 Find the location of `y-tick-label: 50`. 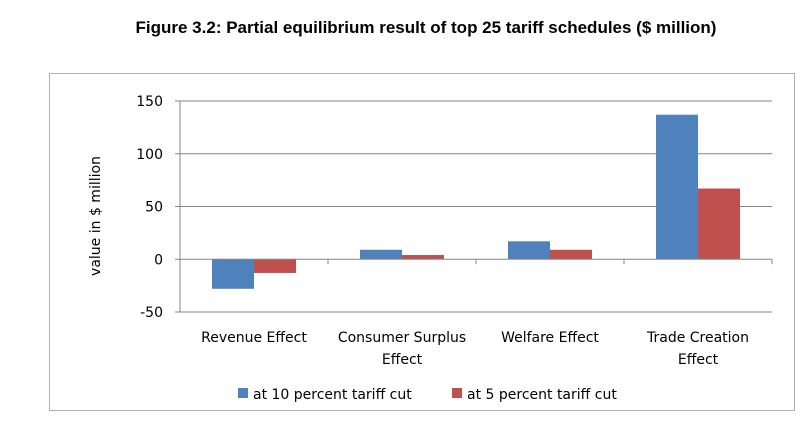

y-tick-label: 50 is located at coordinates (154, 208).